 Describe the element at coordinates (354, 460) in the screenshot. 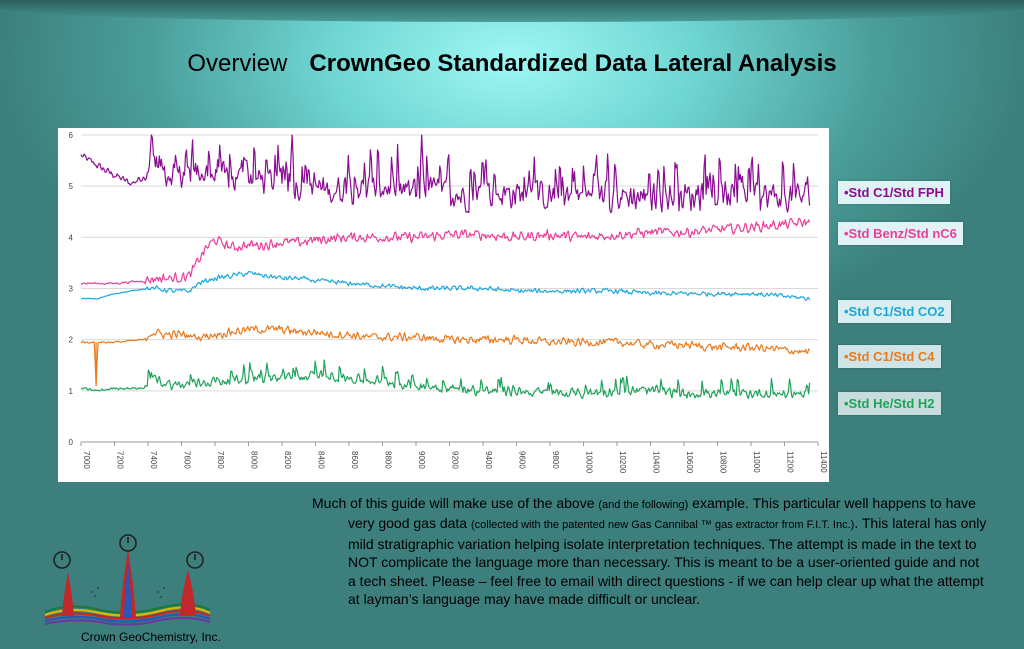

I see `x-tick-label: 8600` at that location.